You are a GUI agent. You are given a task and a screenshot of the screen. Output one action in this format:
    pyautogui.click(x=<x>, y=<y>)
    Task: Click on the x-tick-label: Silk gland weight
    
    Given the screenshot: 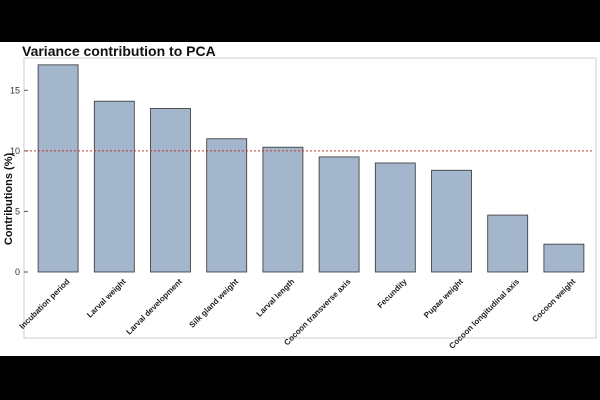 What is the action you would take?
    pyautogui.click(x=214, y=303)
    